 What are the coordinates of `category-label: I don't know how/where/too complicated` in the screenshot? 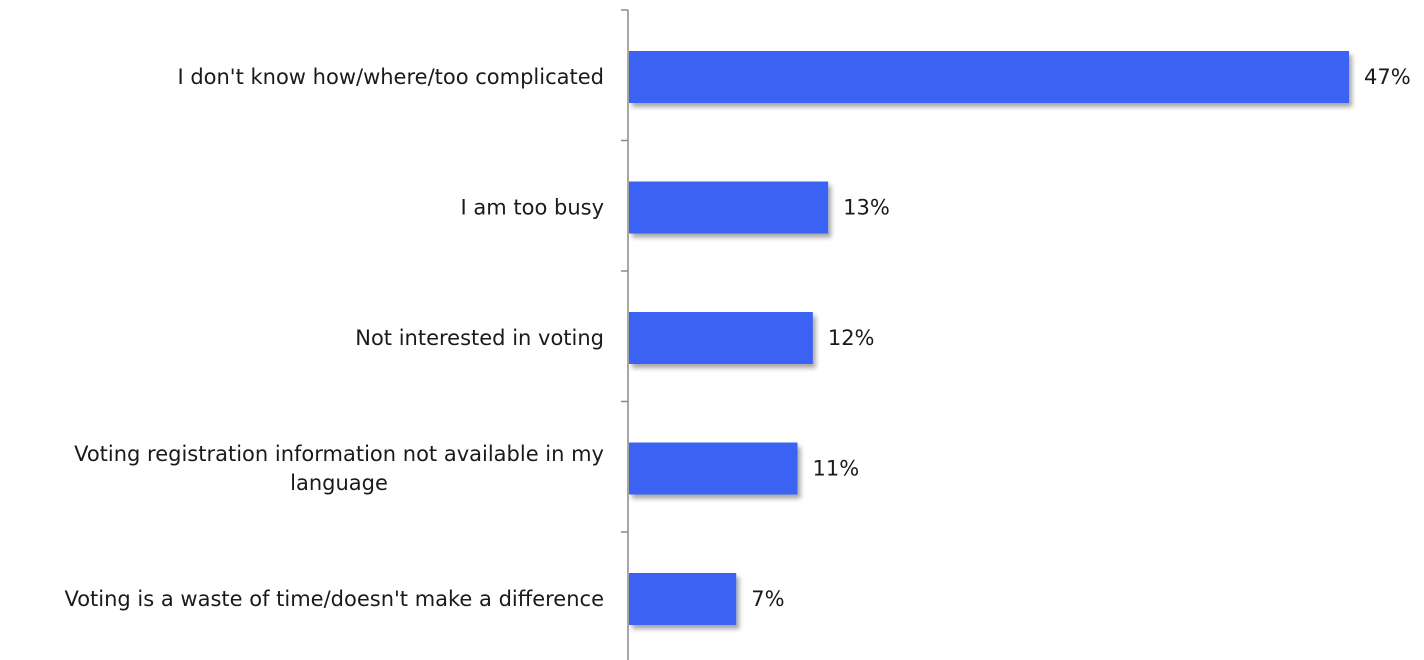 It's located at (390, 77).